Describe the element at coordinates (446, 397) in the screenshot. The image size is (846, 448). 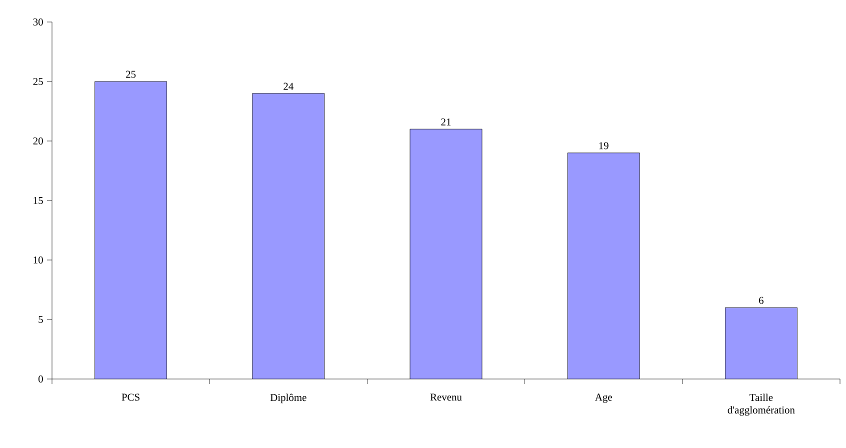
I see `x-tick-label: Revenu` at that location.